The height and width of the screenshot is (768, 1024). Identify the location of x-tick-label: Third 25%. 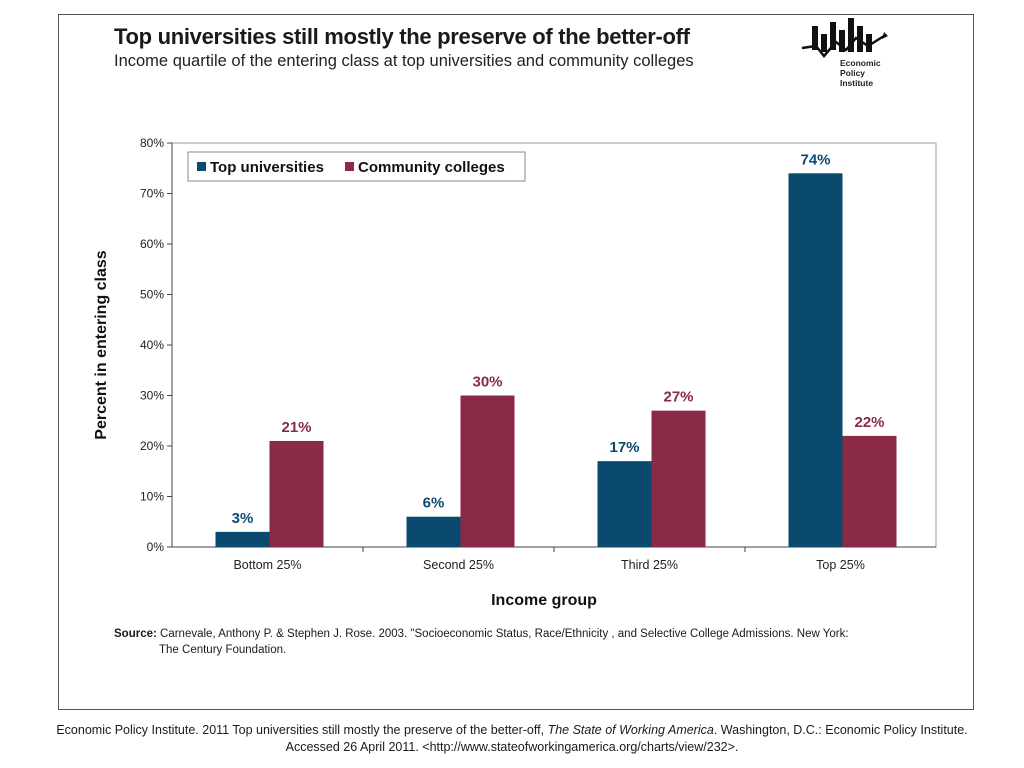
(649, 565).